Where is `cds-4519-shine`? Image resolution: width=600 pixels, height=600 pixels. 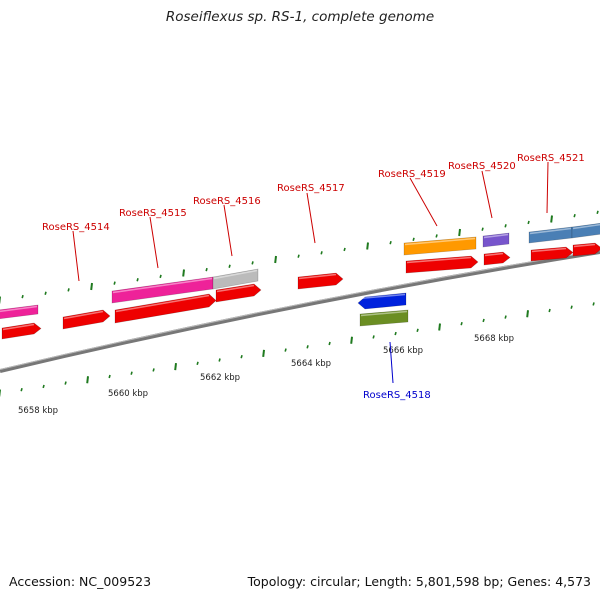 cds-4519-shine is located at coordinates (439, 260).